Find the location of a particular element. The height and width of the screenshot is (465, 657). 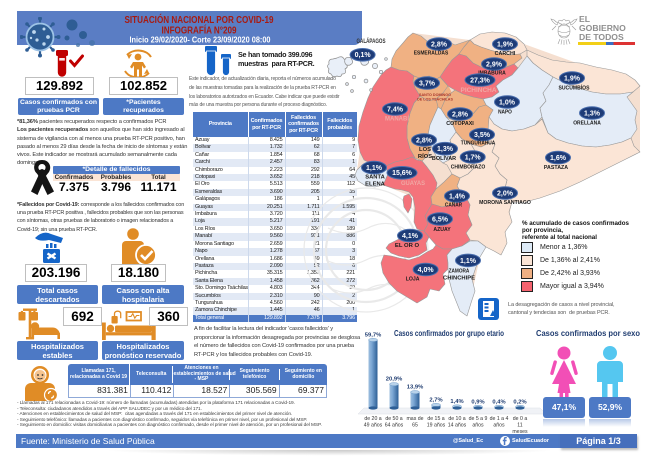

svg-text: 1,0% is located at coordinates (507, 102).